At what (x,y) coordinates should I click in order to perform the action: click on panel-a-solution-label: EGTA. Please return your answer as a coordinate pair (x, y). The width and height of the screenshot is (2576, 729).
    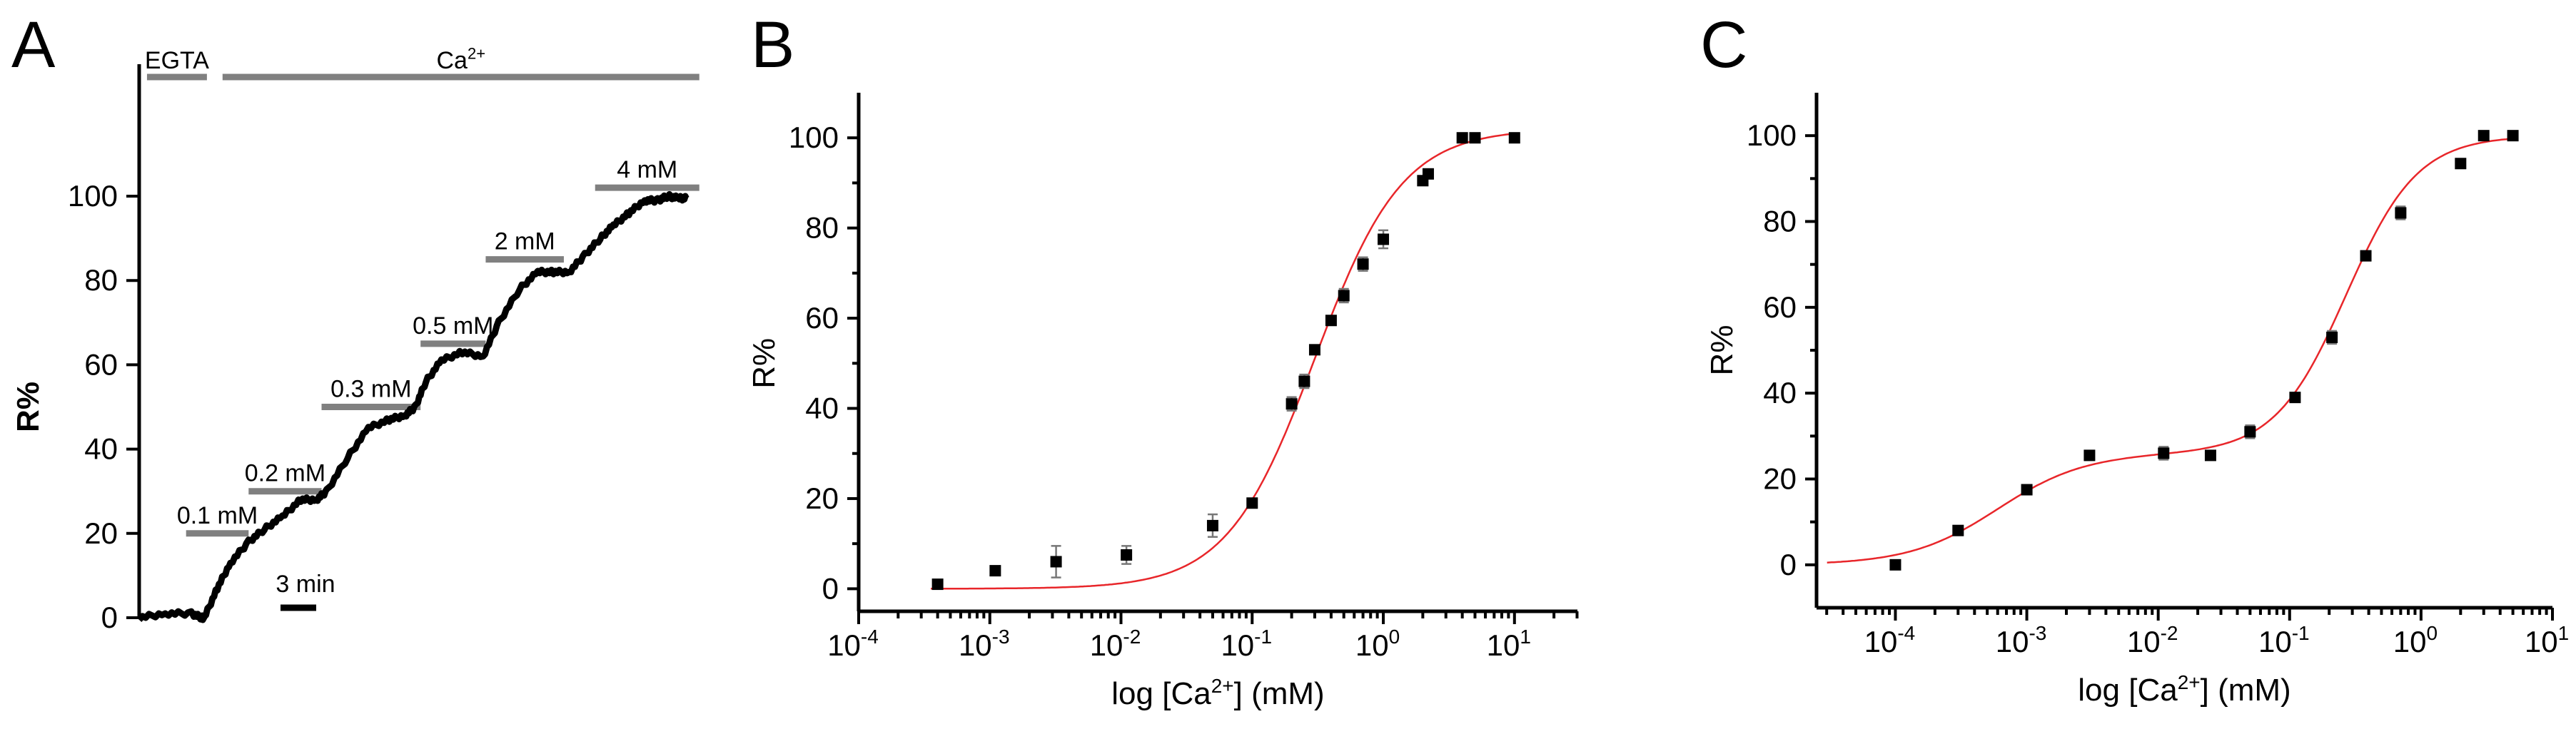
    Looking at the image, I should click on (177, 60).